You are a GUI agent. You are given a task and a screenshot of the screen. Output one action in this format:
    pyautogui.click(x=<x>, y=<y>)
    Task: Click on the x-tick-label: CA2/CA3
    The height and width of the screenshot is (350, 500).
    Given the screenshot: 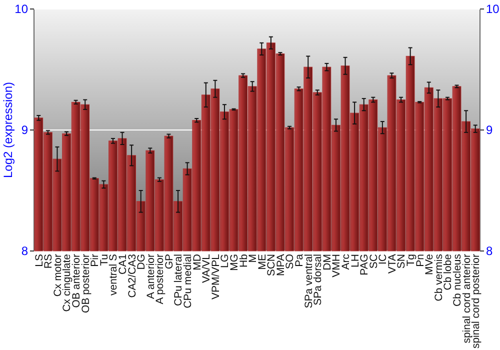 What is the action you would take?
    pyautogui.click(x=132, y=276)
    